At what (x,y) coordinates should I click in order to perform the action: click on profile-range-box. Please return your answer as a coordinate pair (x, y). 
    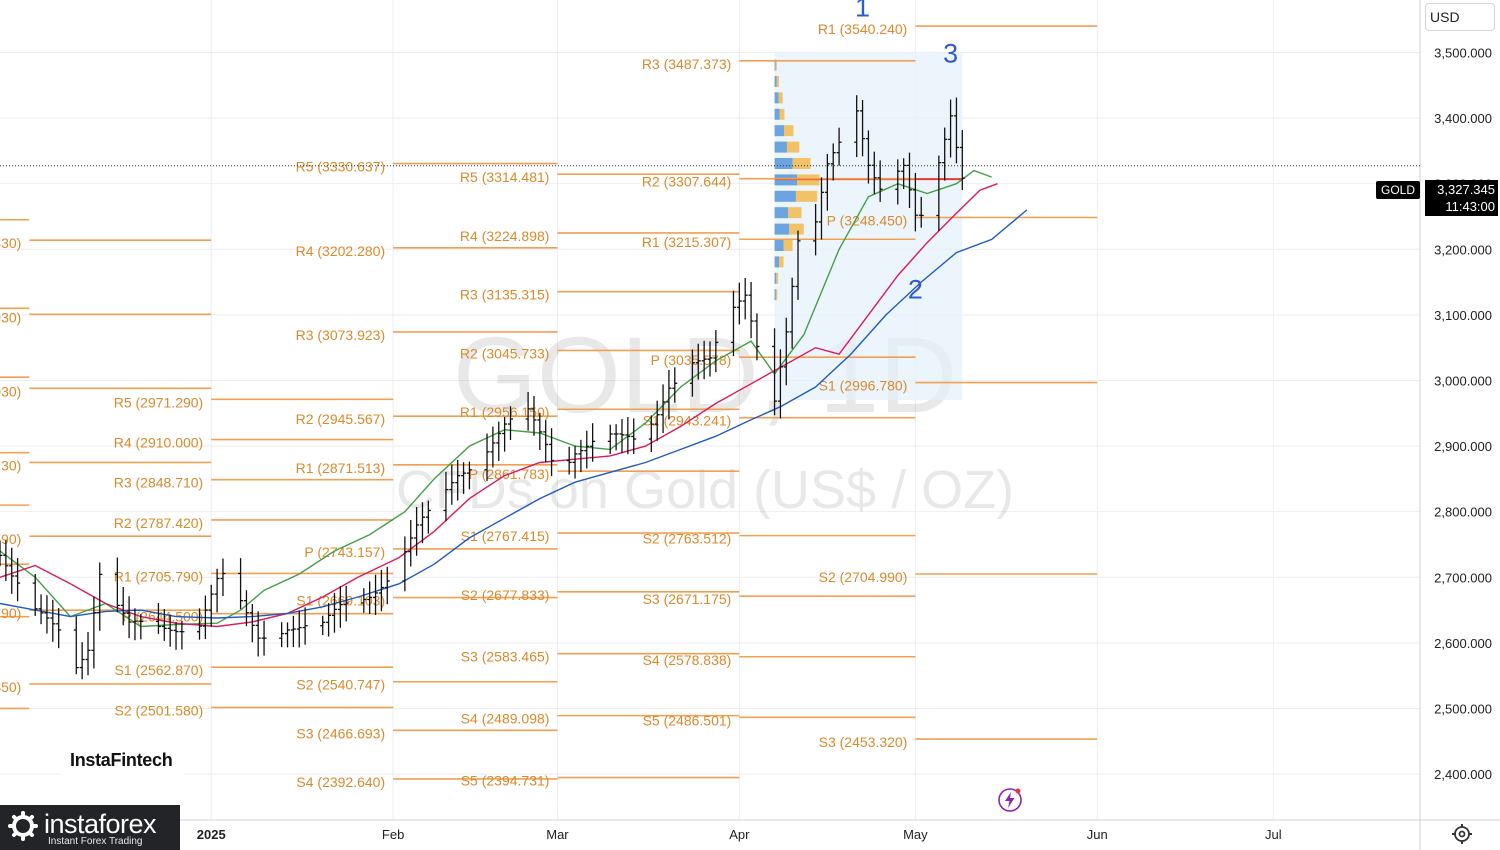
    Looking at the image, I should click on (868, 226).